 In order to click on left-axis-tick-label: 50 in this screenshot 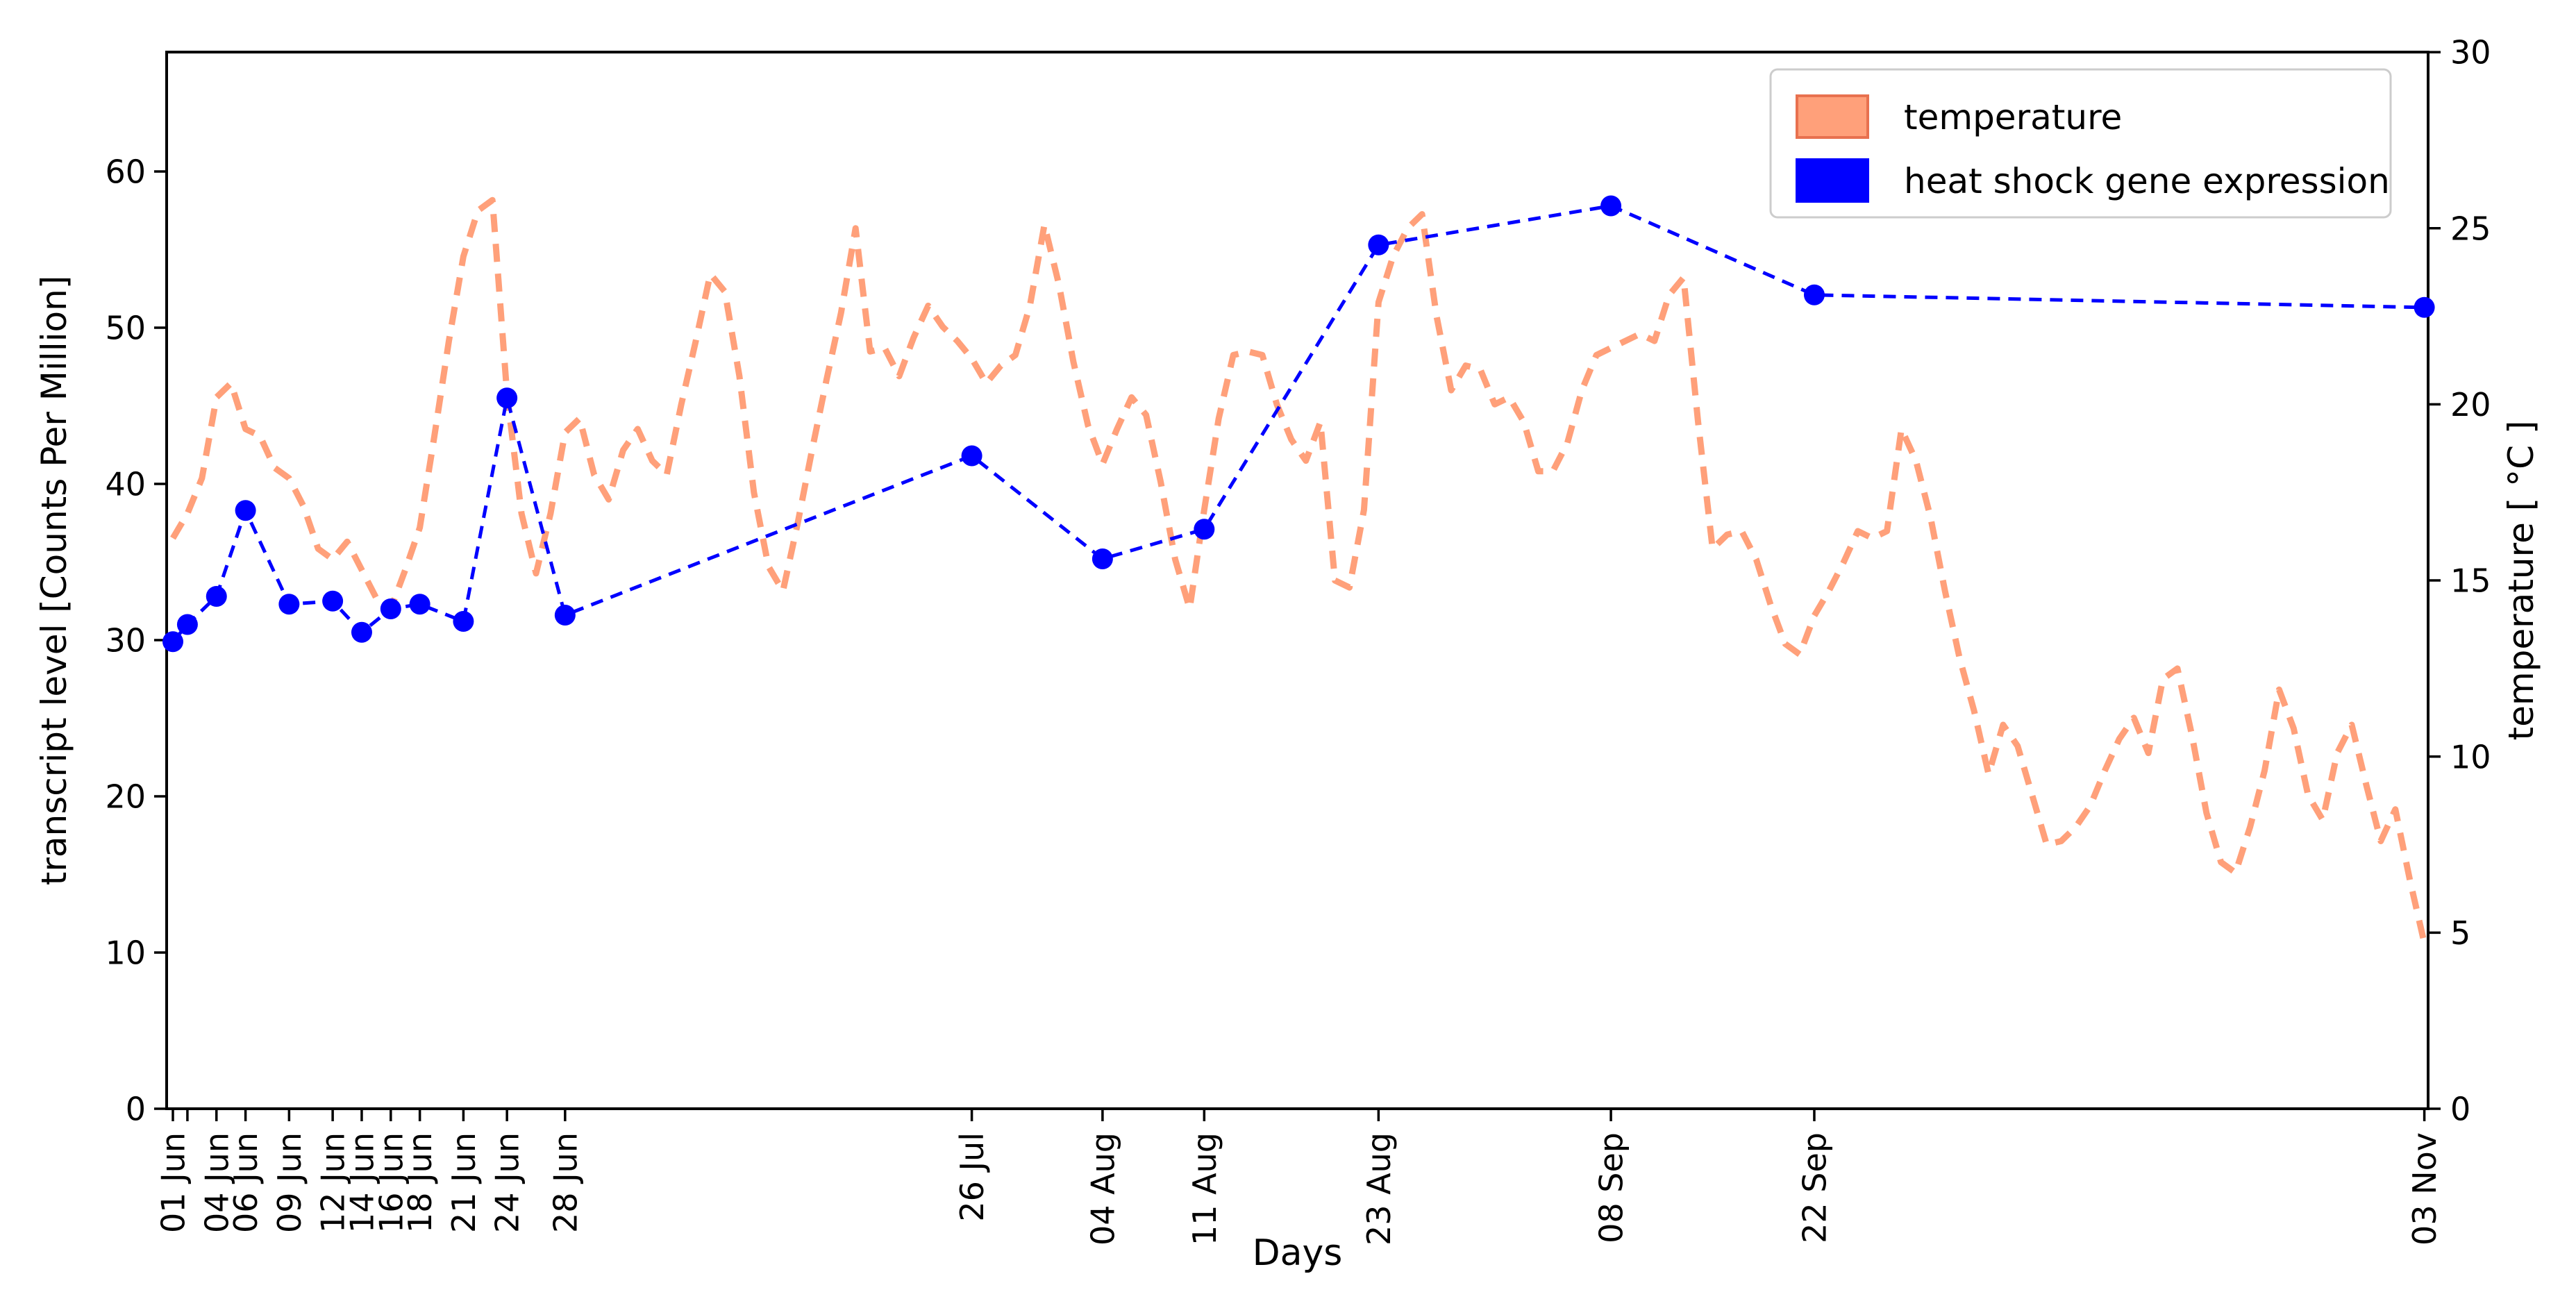, I will do `click(125, 328)`.